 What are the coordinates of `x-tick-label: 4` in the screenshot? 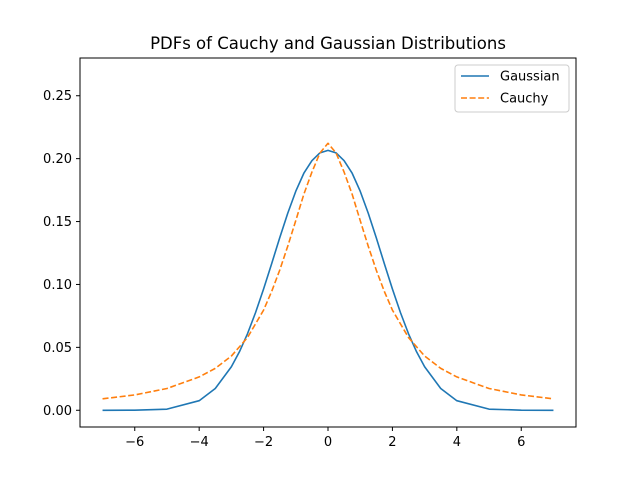 It's located at (457, 442).